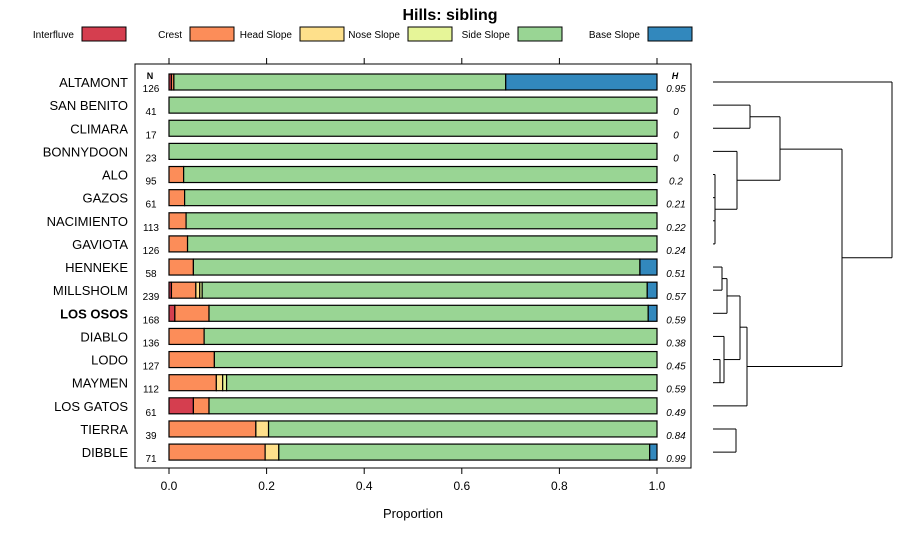 Image resolution: width=900 pixels, height=540 pixels. What do you see at coordinates (169, 486) in the screenshot?
I see `x-tick-label: 0.0` at bounding box center [169, 486].